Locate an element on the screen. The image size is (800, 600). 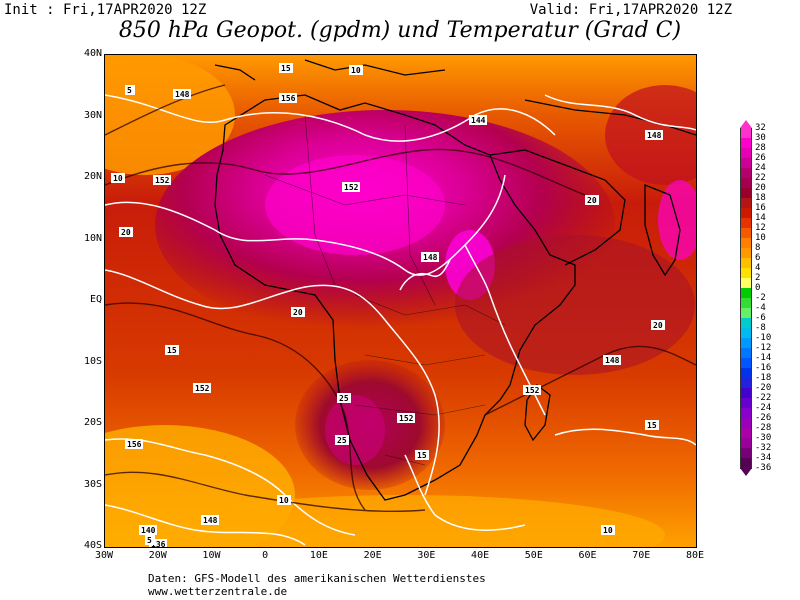
legend-value: -34 is located at coordinates (763, 458).